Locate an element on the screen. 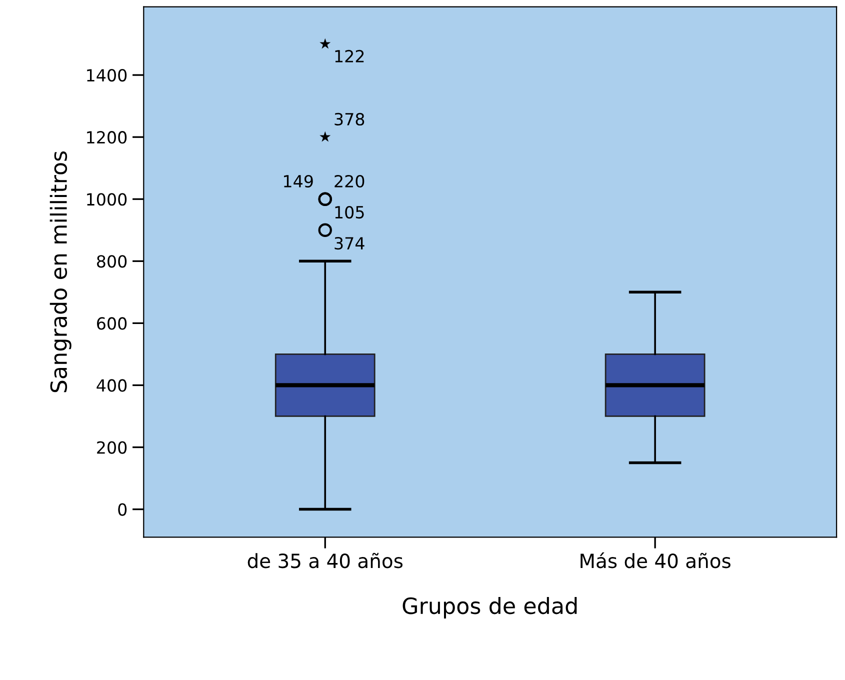 The image size is (845, 680). y-tick-label: 800 is located at coordinates (111, 261).